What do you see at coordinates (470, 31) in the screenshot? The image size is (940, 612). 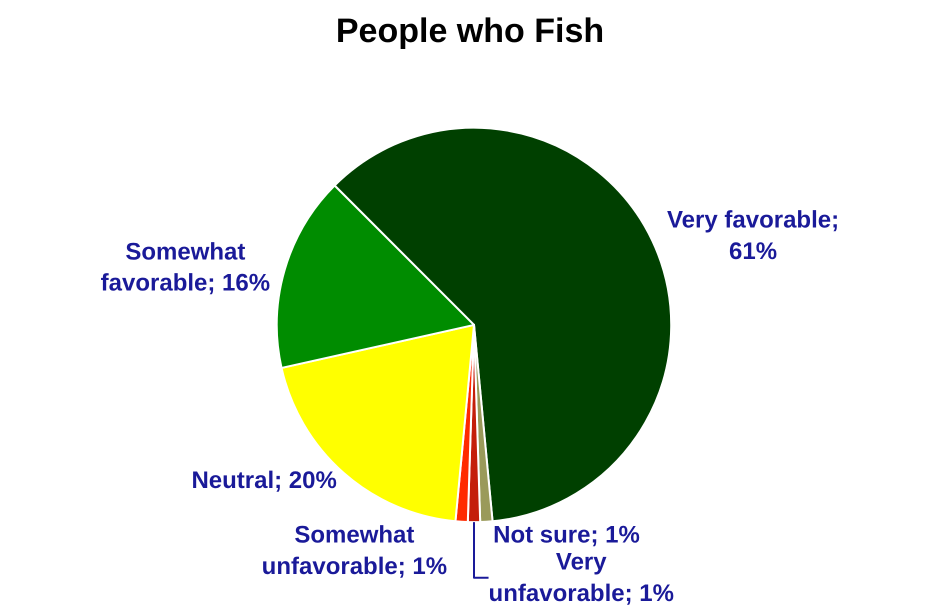 I see `chart-title: People who Fish` at bounding box center [470, 31].